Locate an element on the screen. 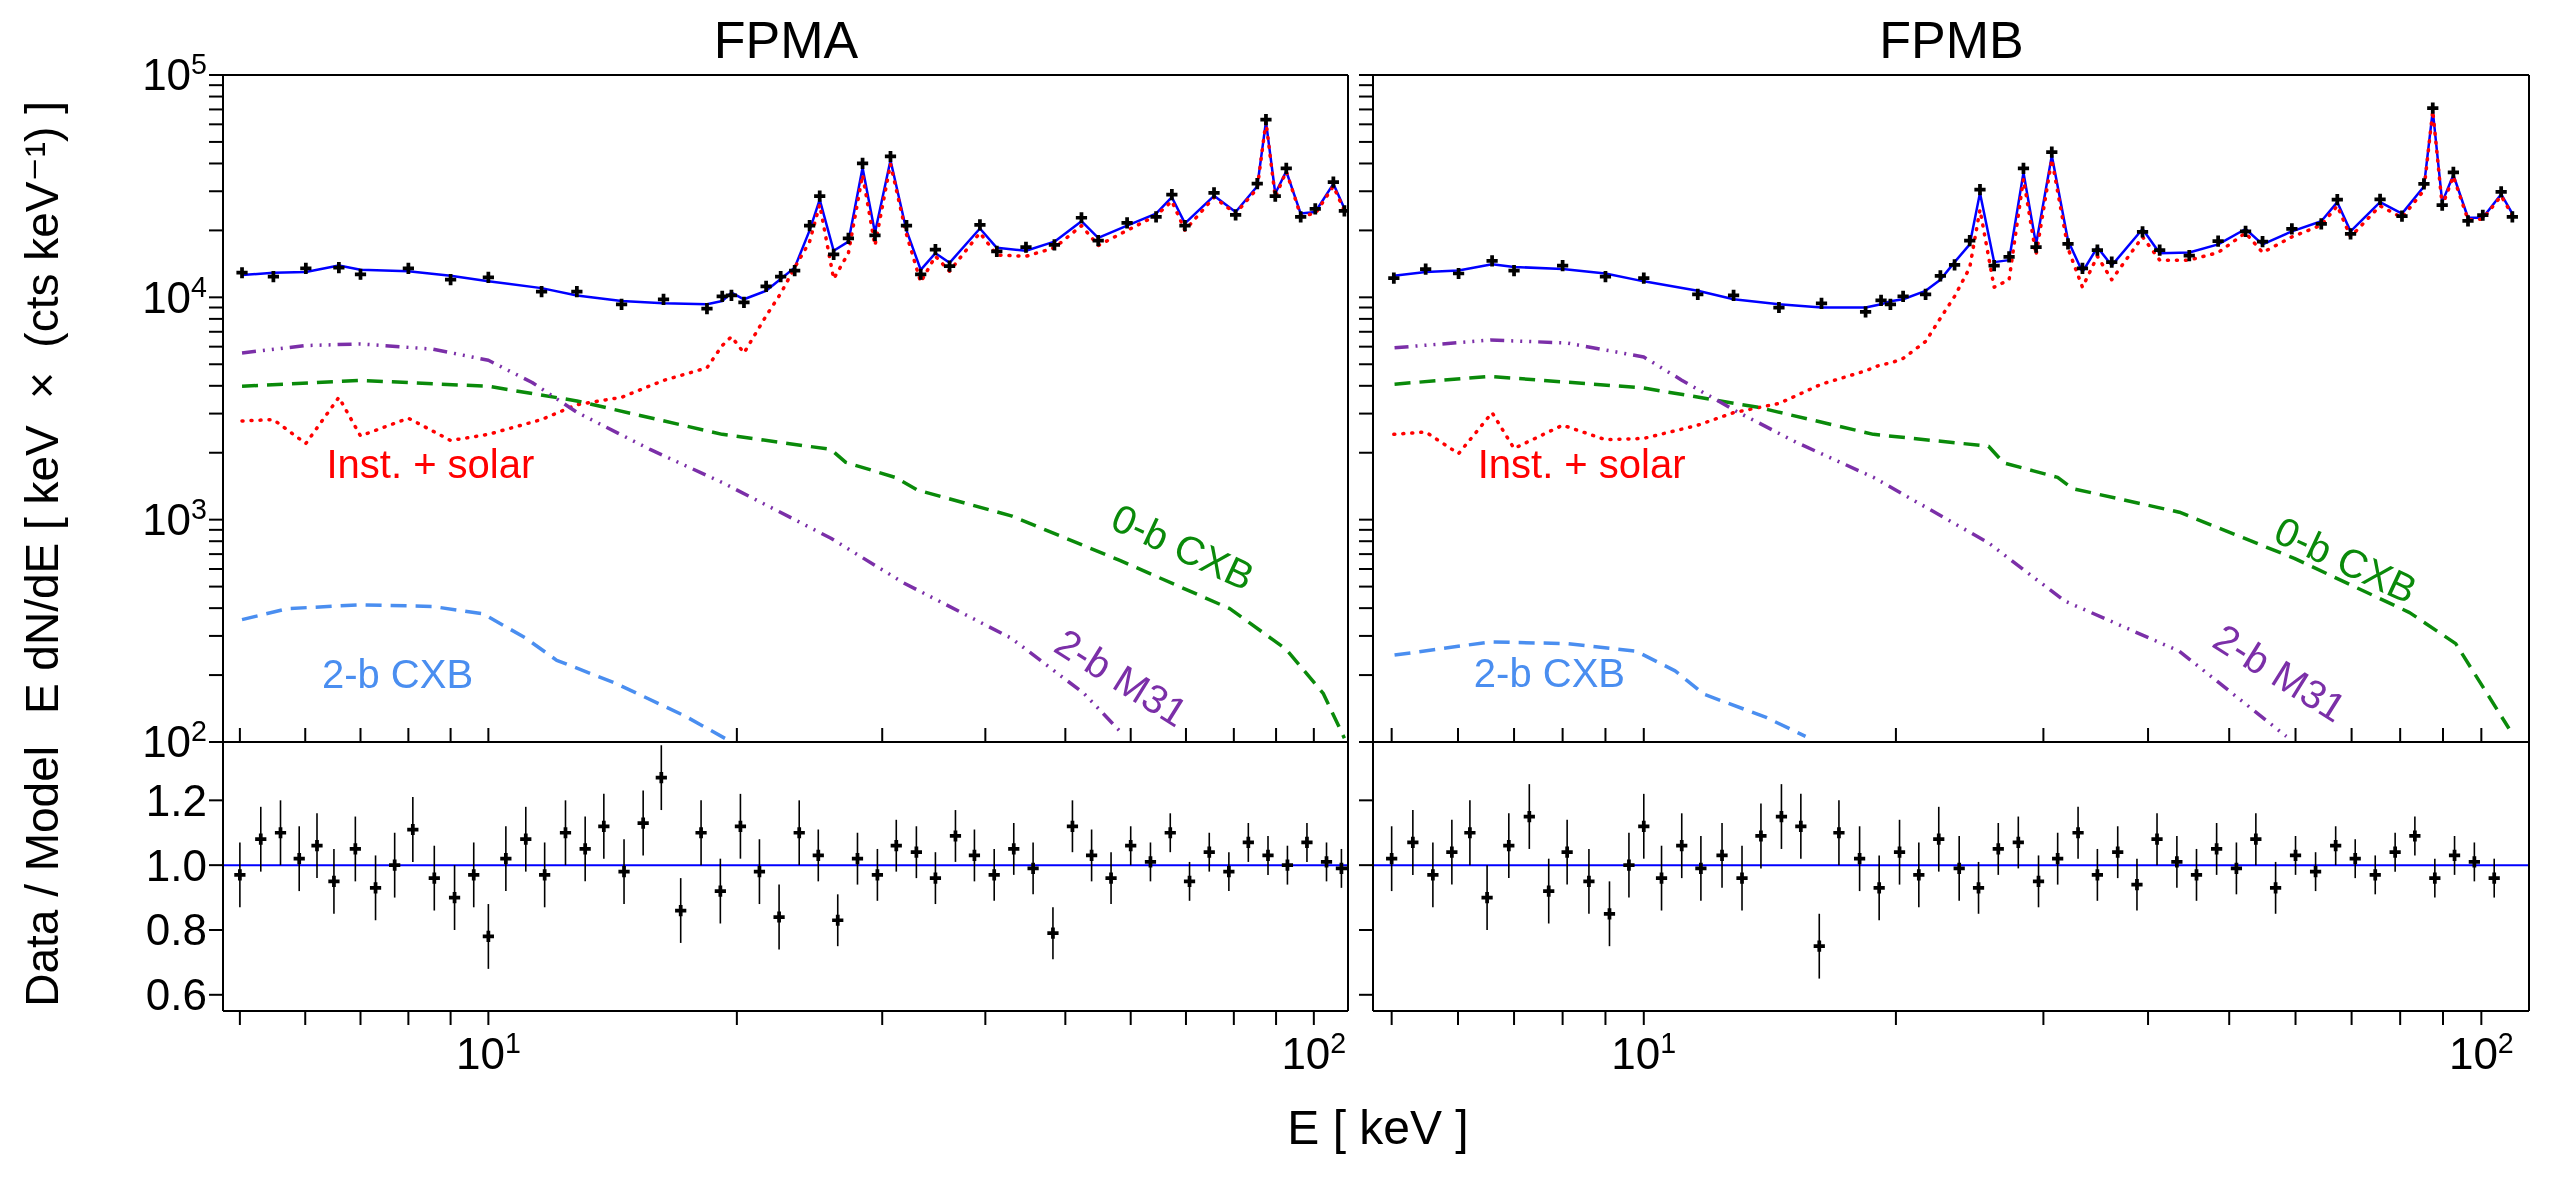  x-axis-title: E [ keV ] is located at coordinates (1378, 1127).